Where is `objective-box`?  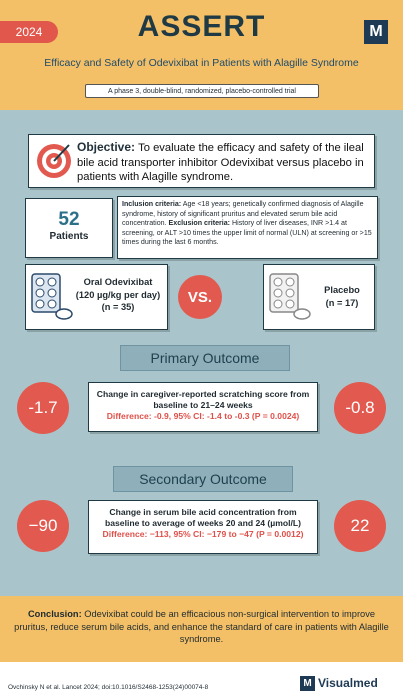
objective-box is located at coordinates (201, 161).